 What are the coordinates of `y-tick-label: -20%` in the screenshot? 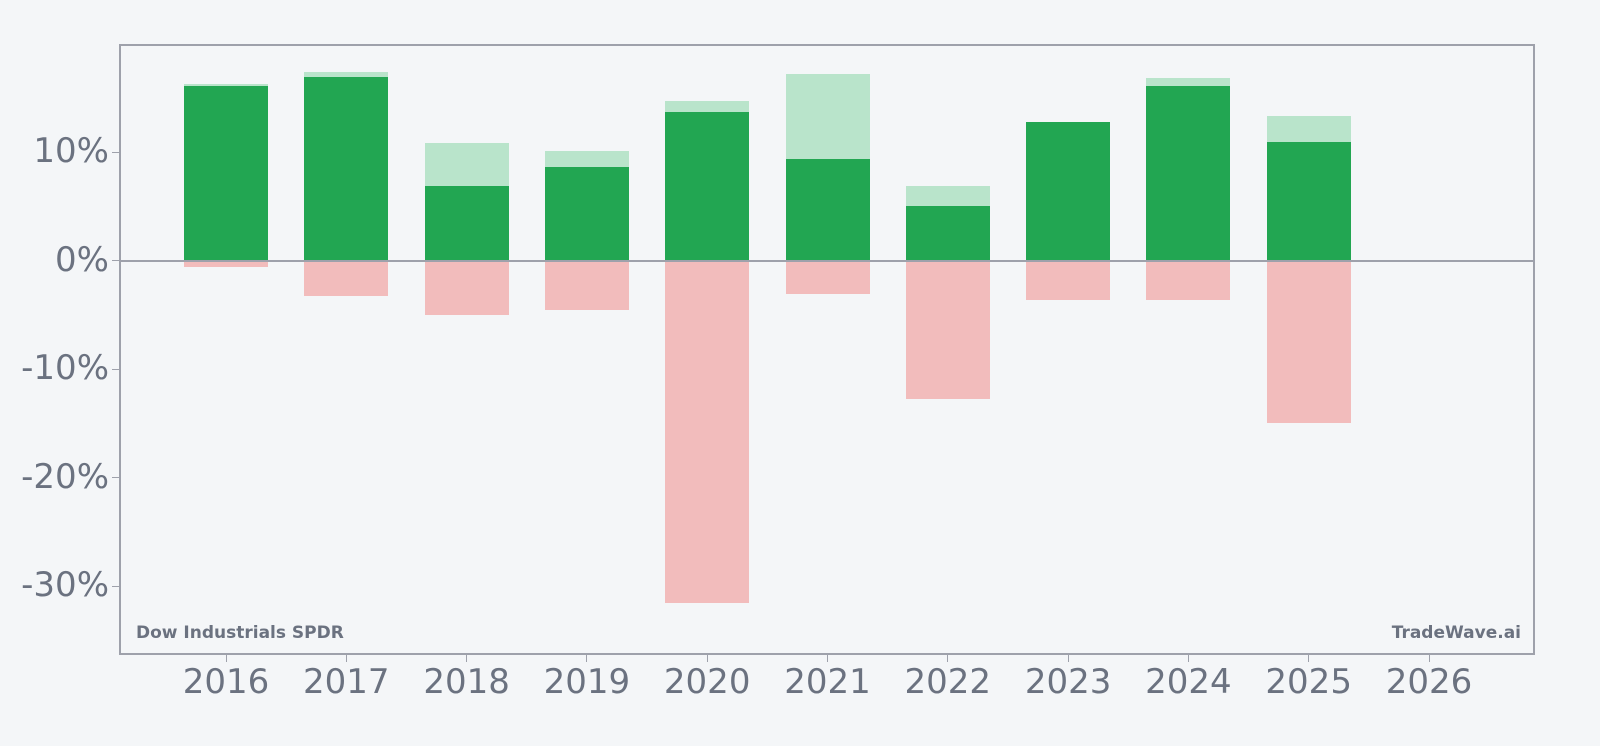 It's located at (65, 476).